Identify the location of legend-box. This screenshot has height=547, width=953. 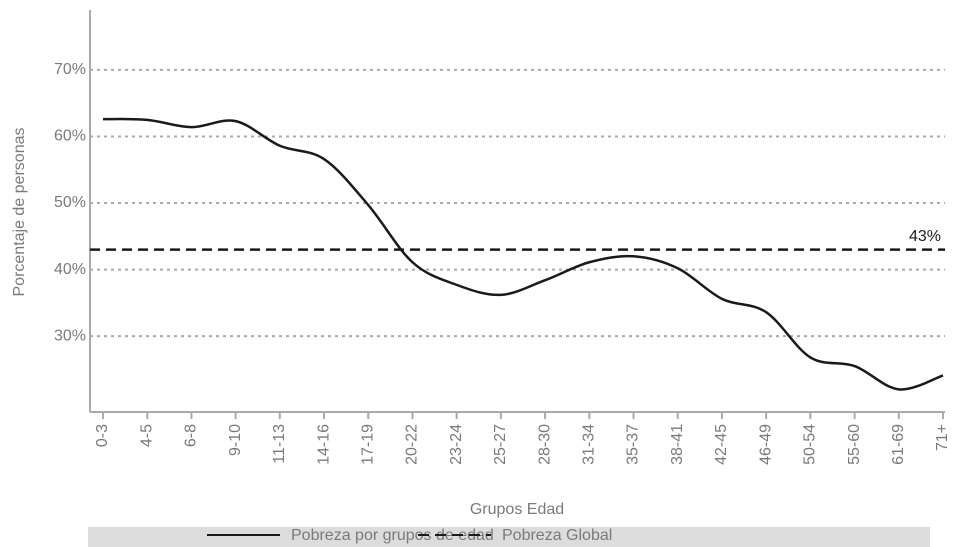
(509, 537).